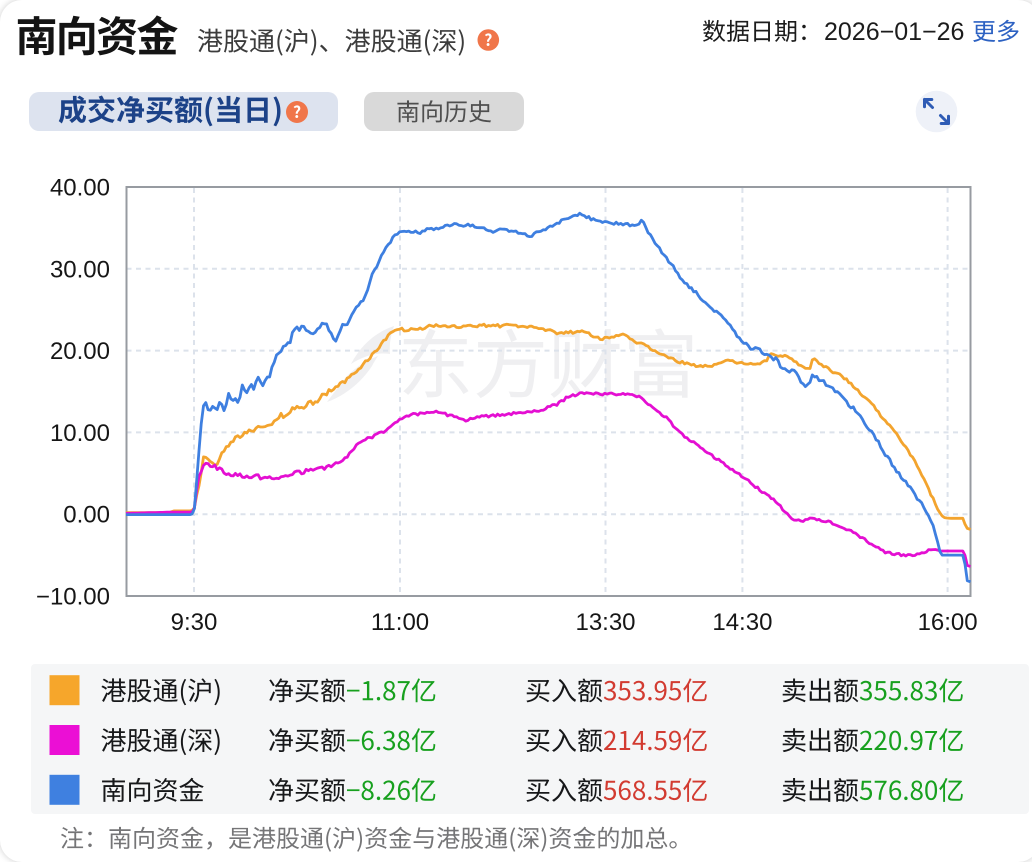 The image size is (1032, 862). I want to click on svg-text: 10.00, so click(80, 433).